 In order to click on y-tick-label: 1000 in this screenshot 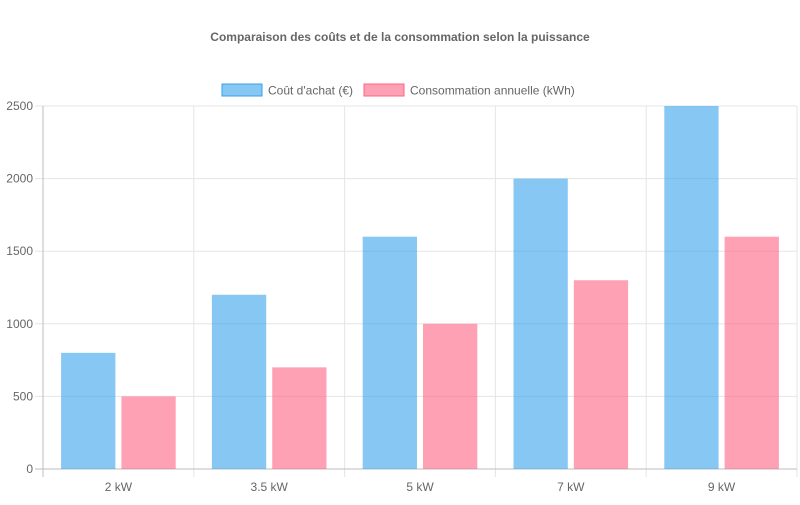, I will do `click(19, 324)`.